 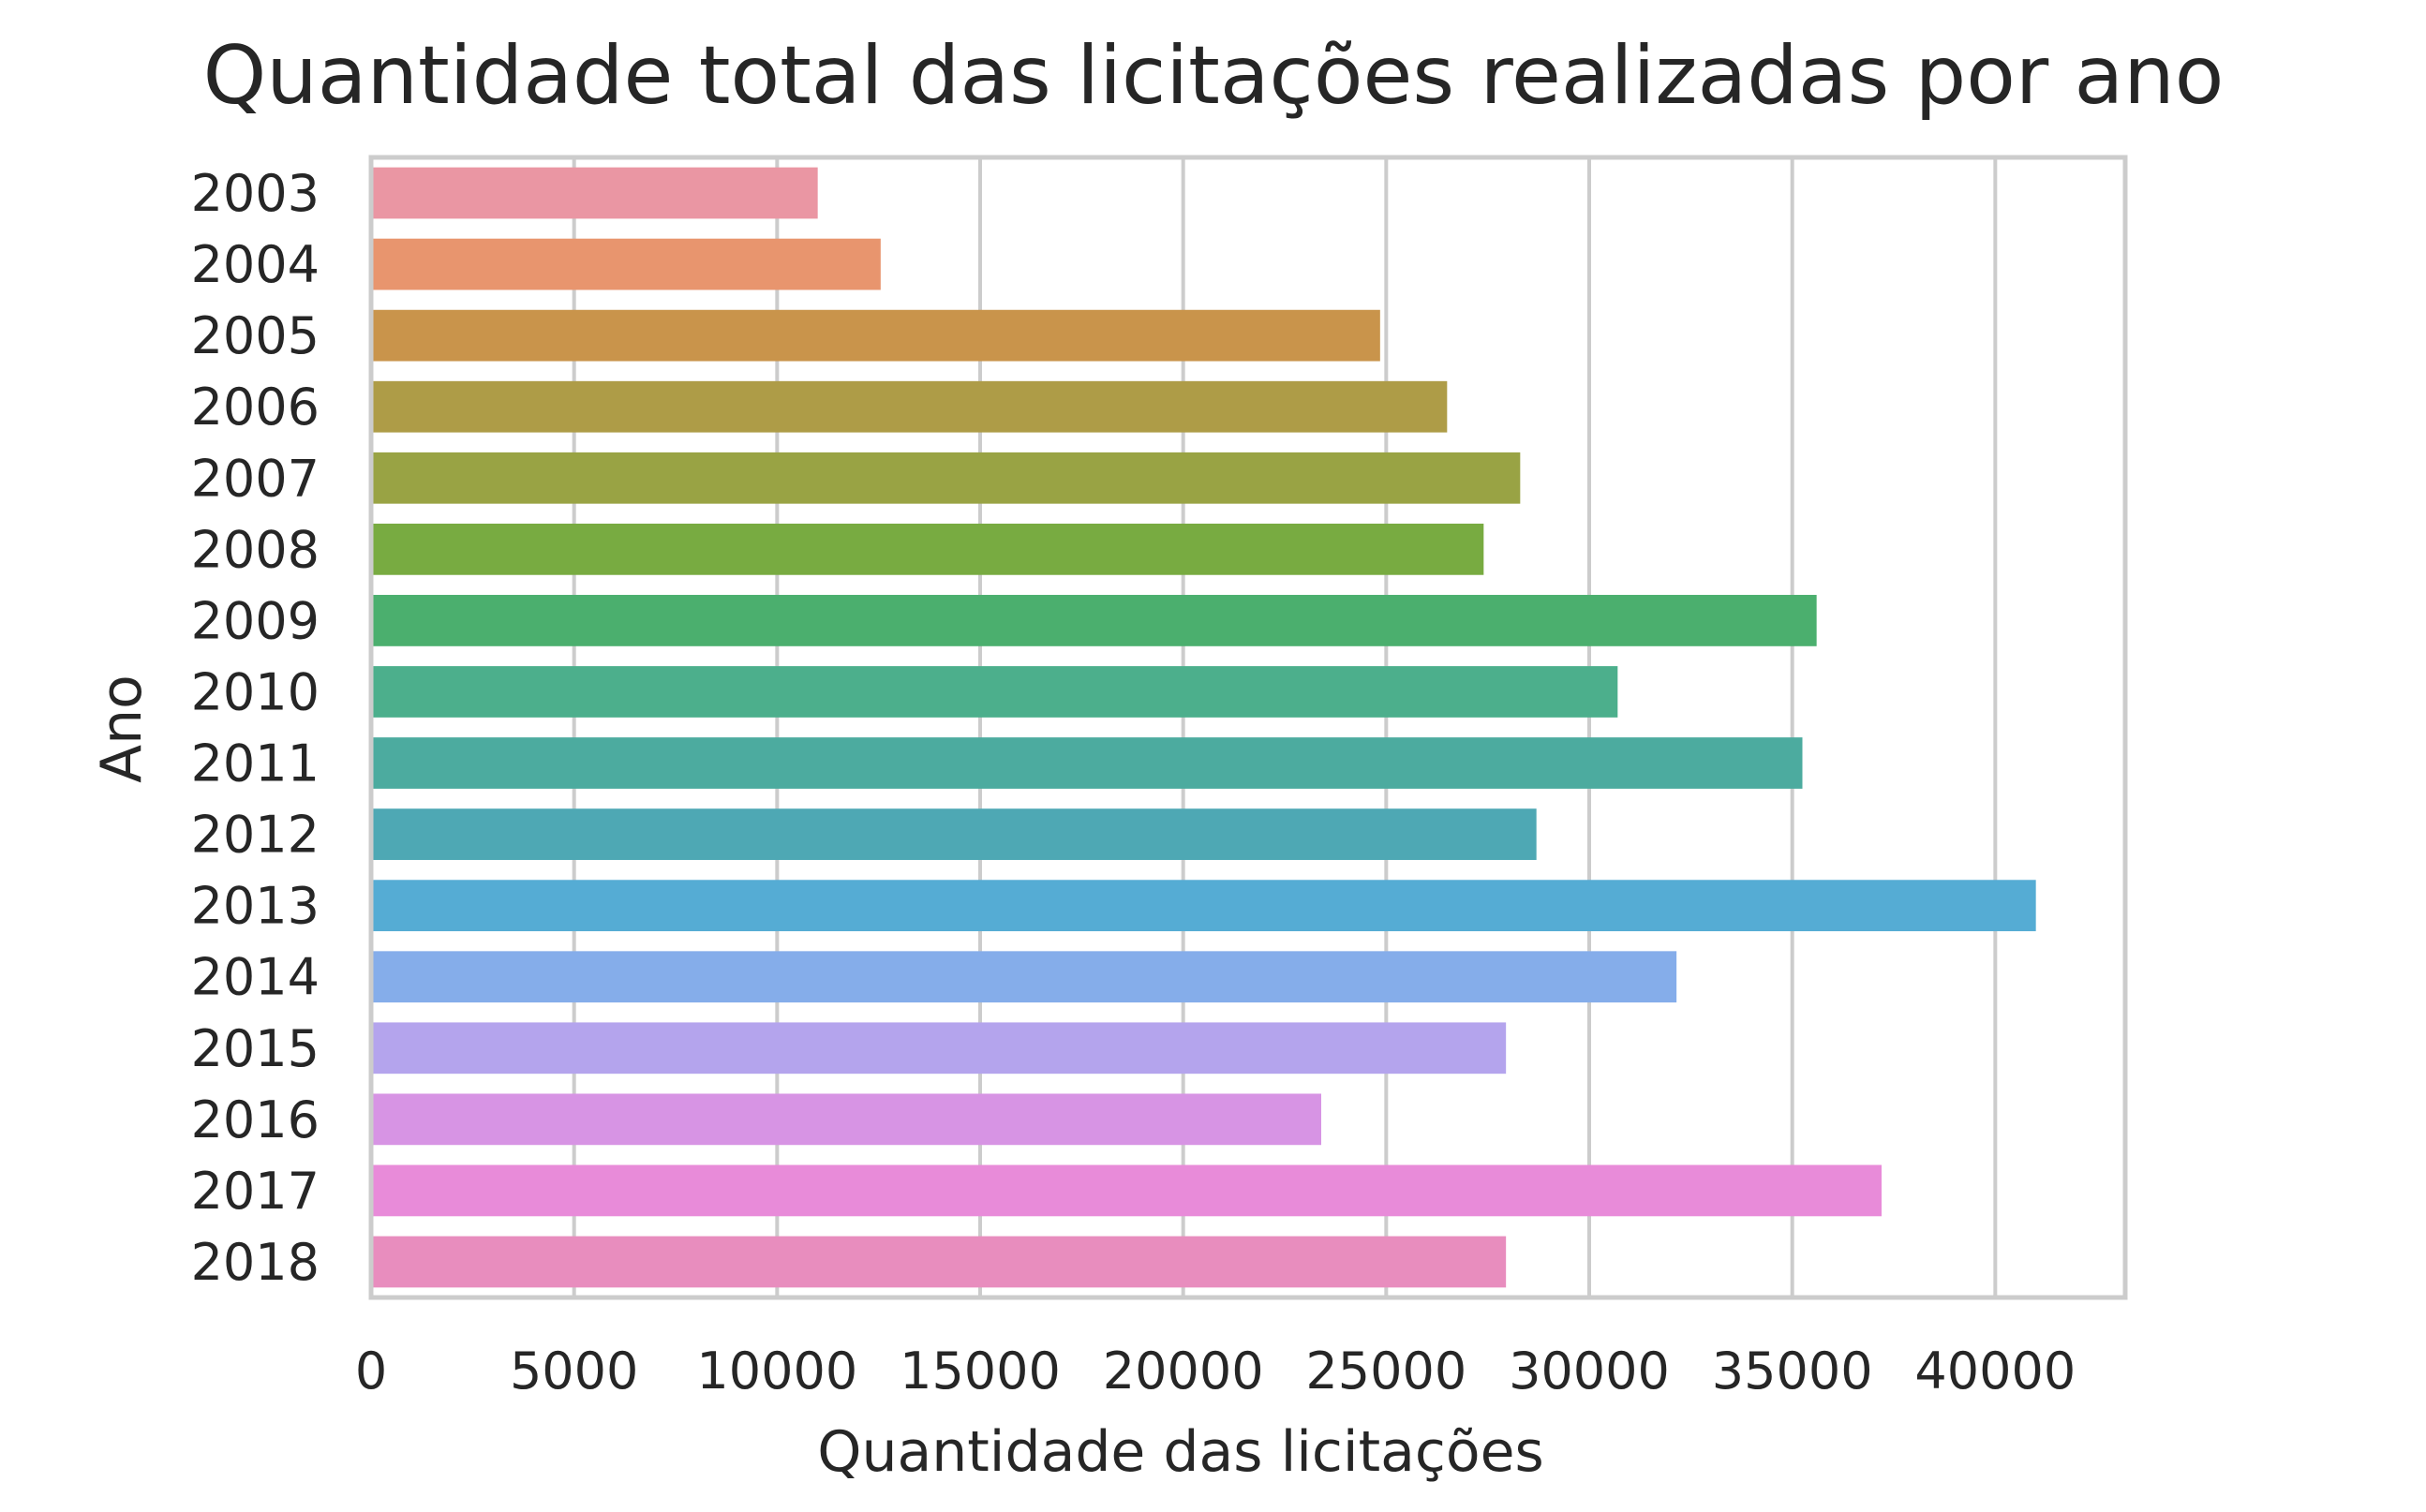 What do you see at coordinates (626, 264) in the screenshot?
I see `bar-2004` at bounding box center [626, 264].